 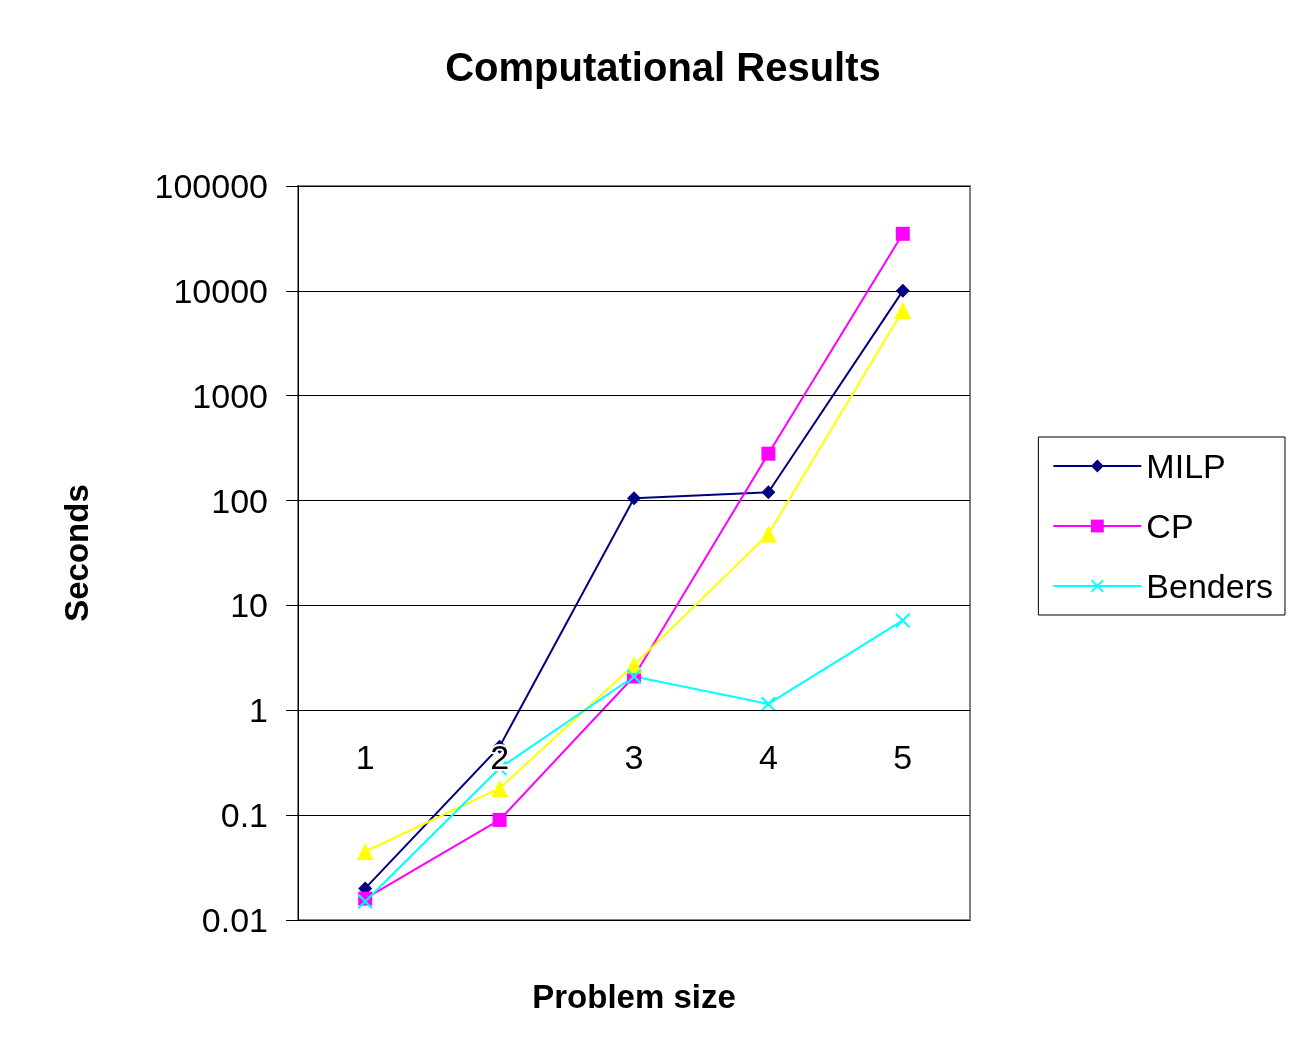 What do you see at coordinates (365, 757) in the screenshot?
I see `x-tick-label: 1` at bounding box center [365, 757].